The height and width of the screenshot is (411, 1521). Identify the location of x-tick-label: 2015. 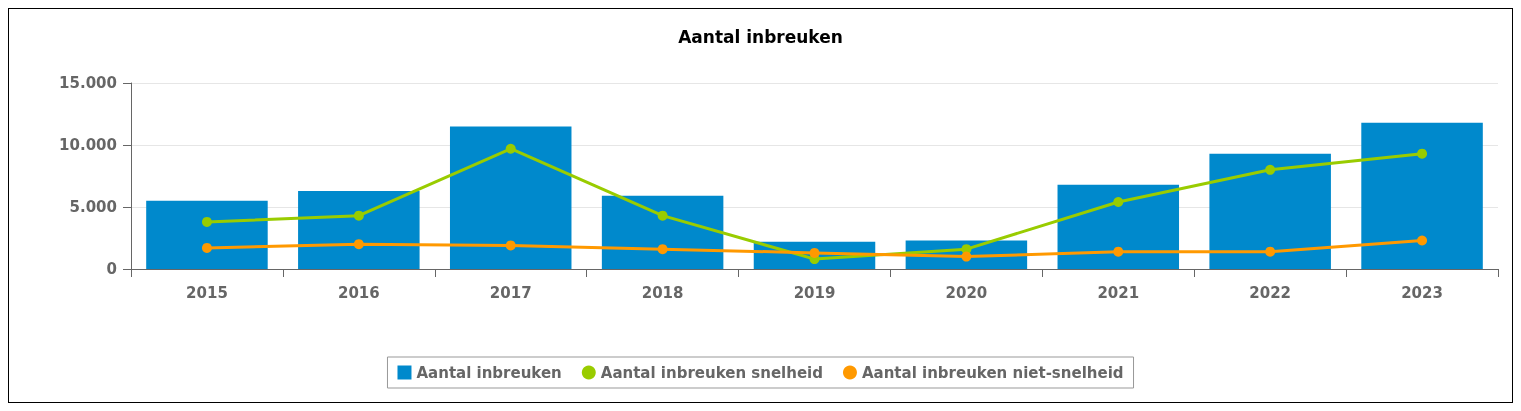
(207, 292).